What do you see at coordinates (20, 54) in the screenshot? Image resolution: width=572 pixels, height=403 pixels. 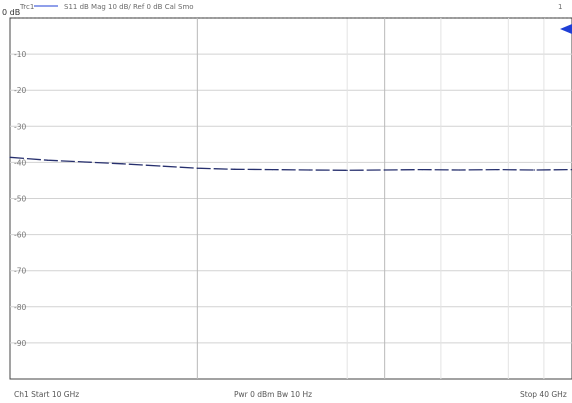 I see `y-tick-label: -10` at bounding box center [20, 54].